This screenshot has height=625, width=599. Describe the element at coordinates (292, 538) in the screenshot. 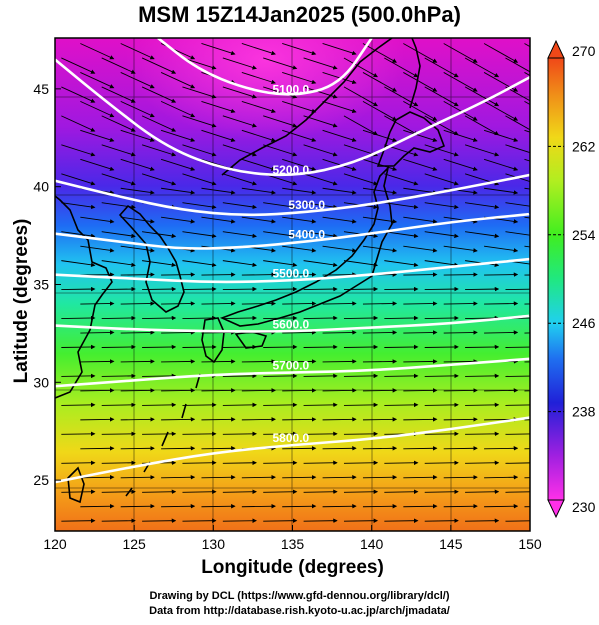

I see `x-axis: 120 125 130 135 140 145 150` at that location.